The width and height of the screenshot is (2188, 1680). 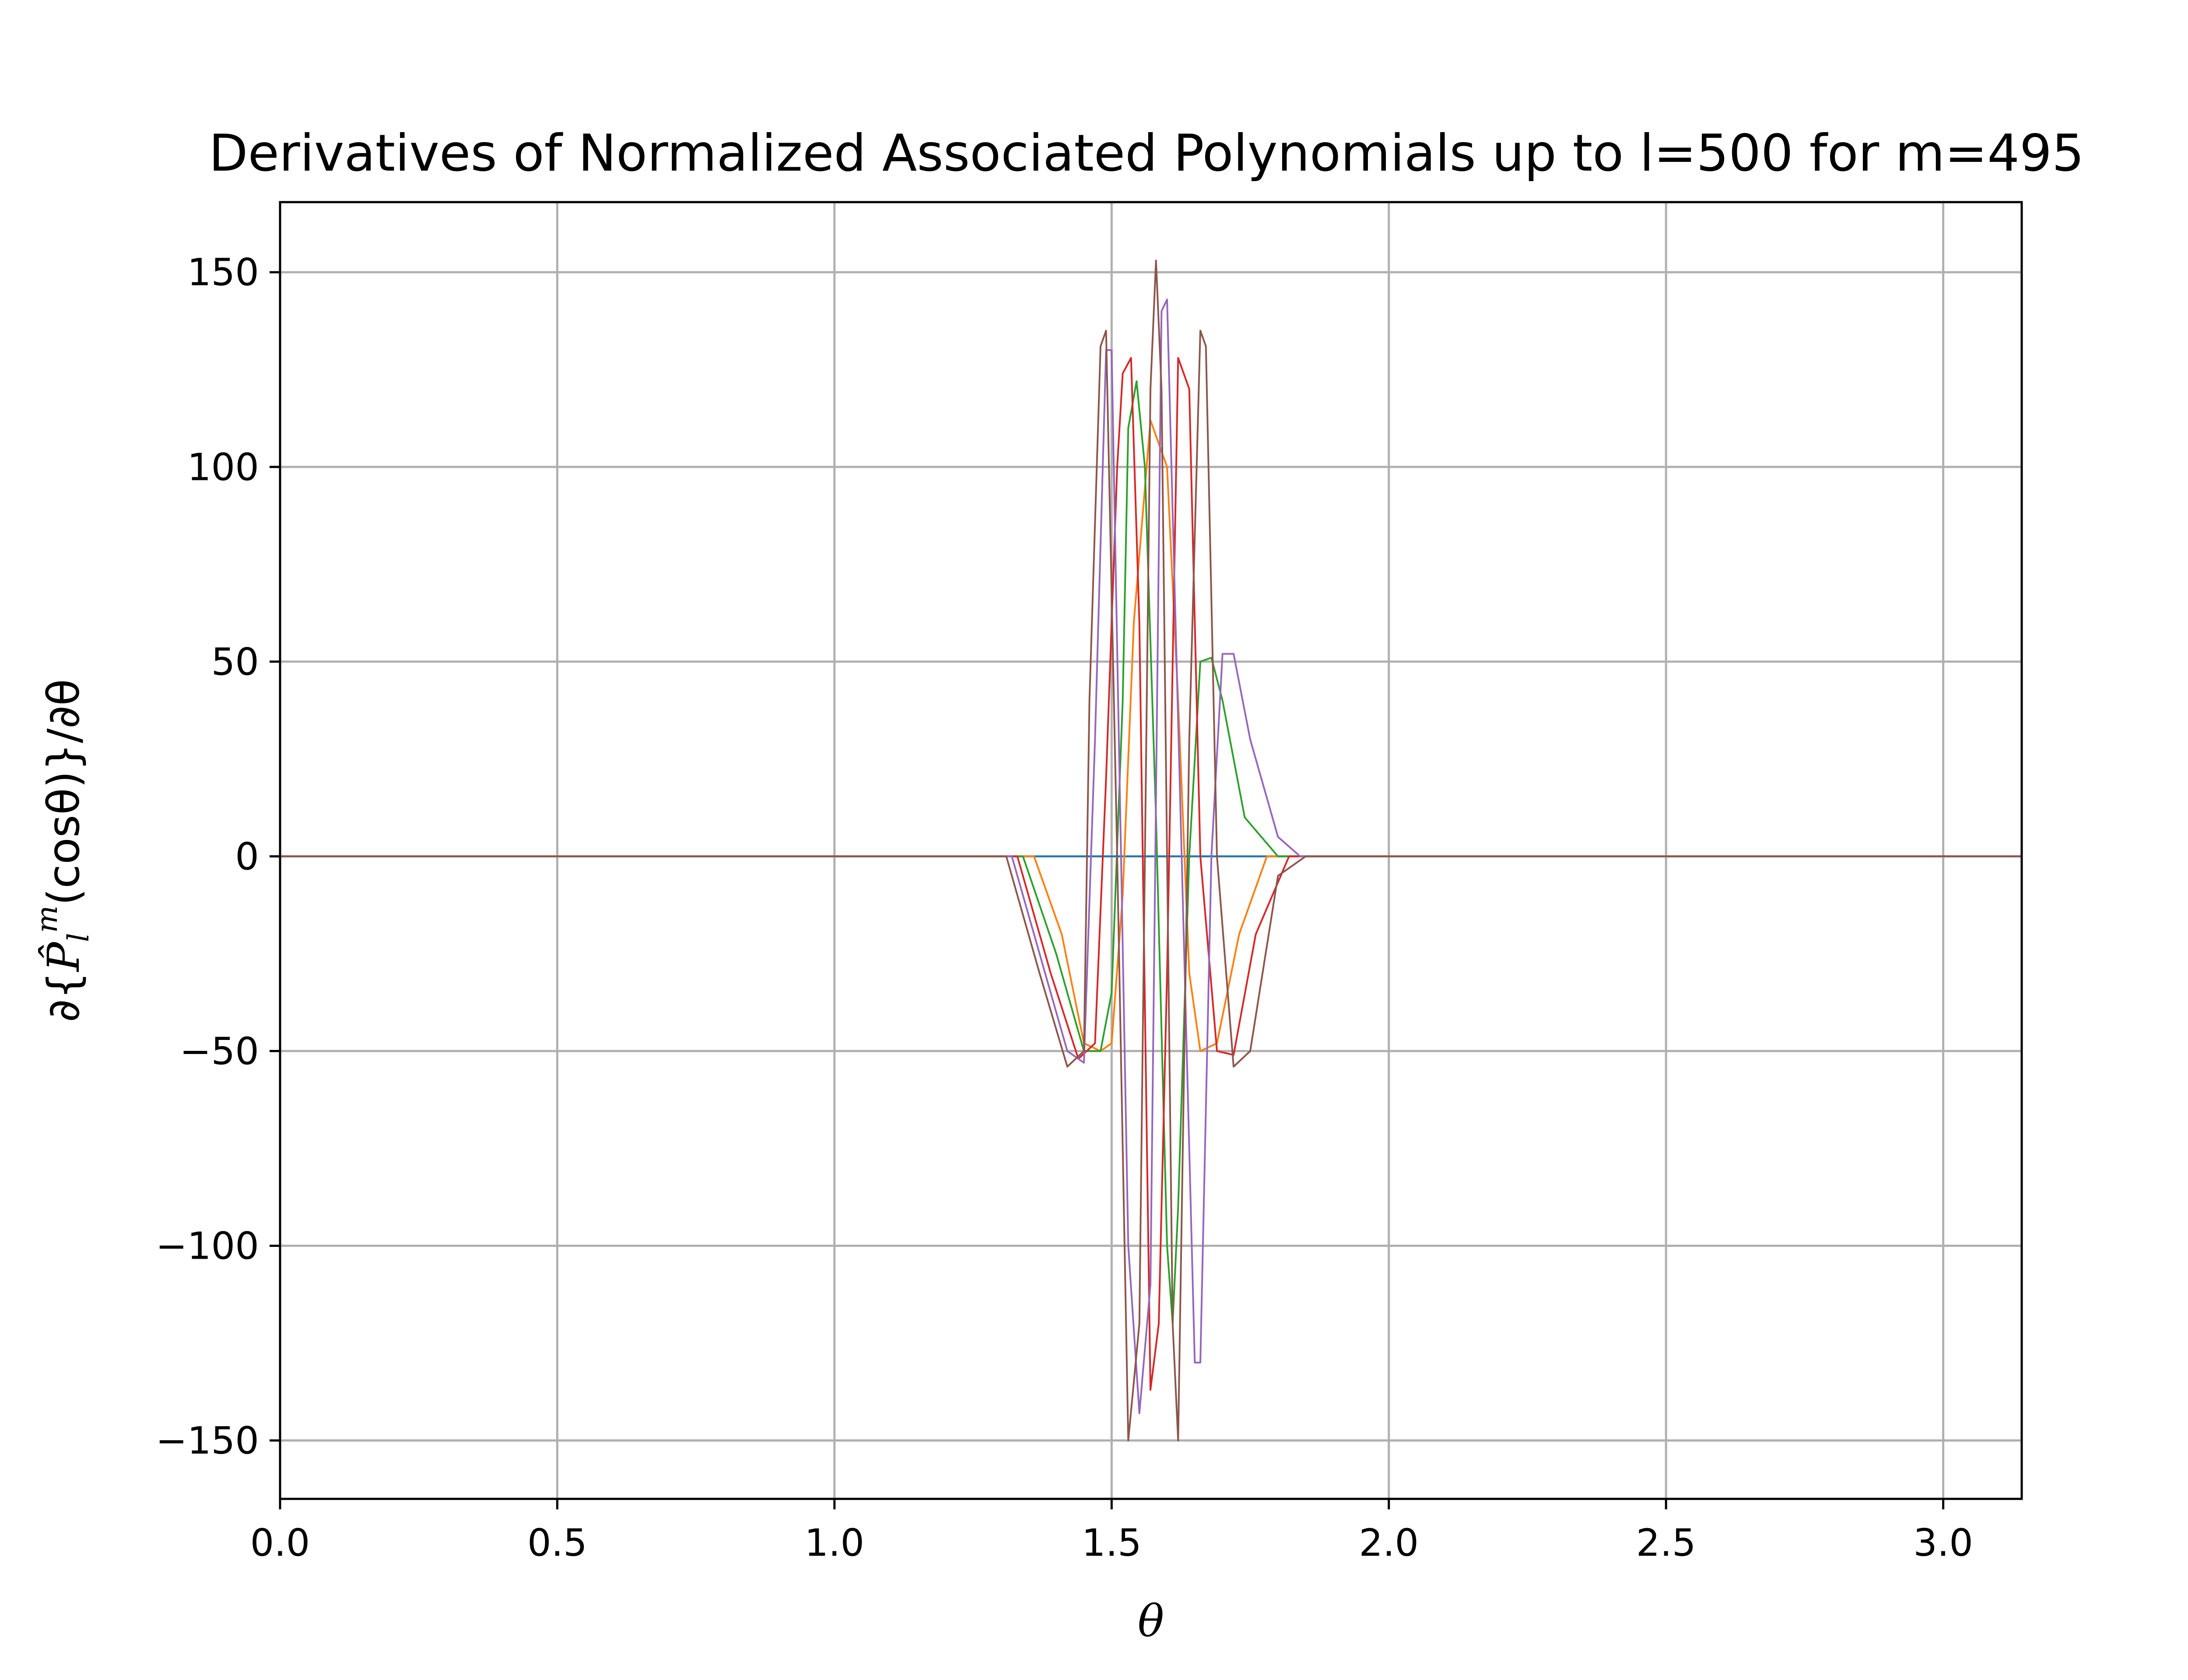 What do you see at coordinates (63, 957) in the screenshot?
I see `y-axis-label-base: P̂` at bounding box center [63, 957].